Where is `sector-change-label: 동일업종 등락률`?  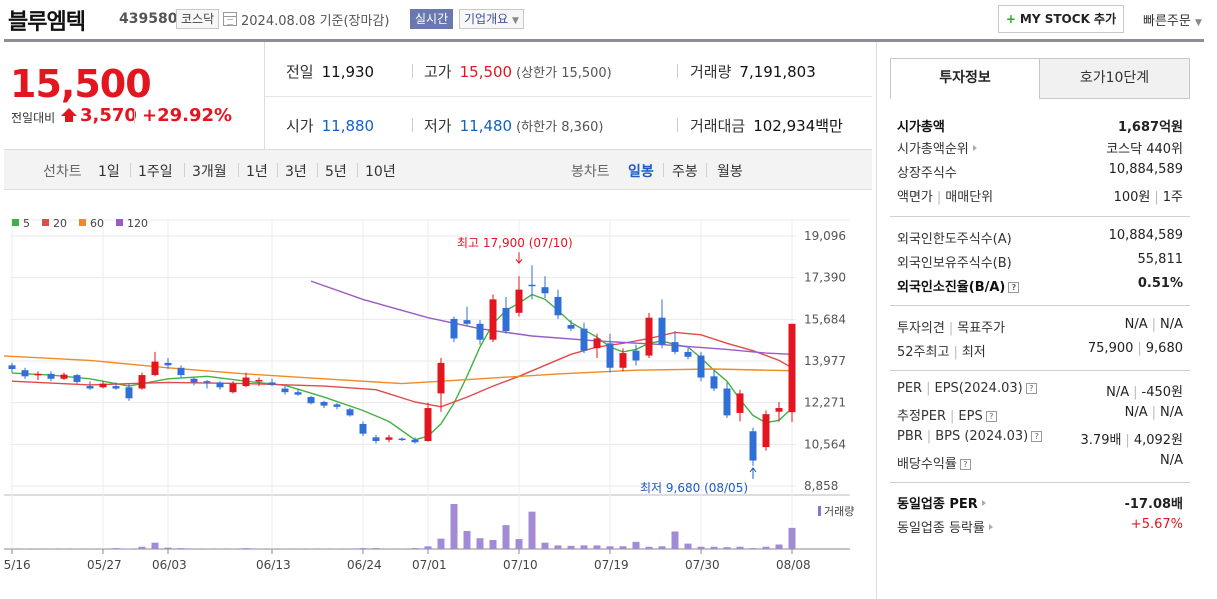 sector-change-label: 동일업종 등락률 is located at coordinates (945, 526).